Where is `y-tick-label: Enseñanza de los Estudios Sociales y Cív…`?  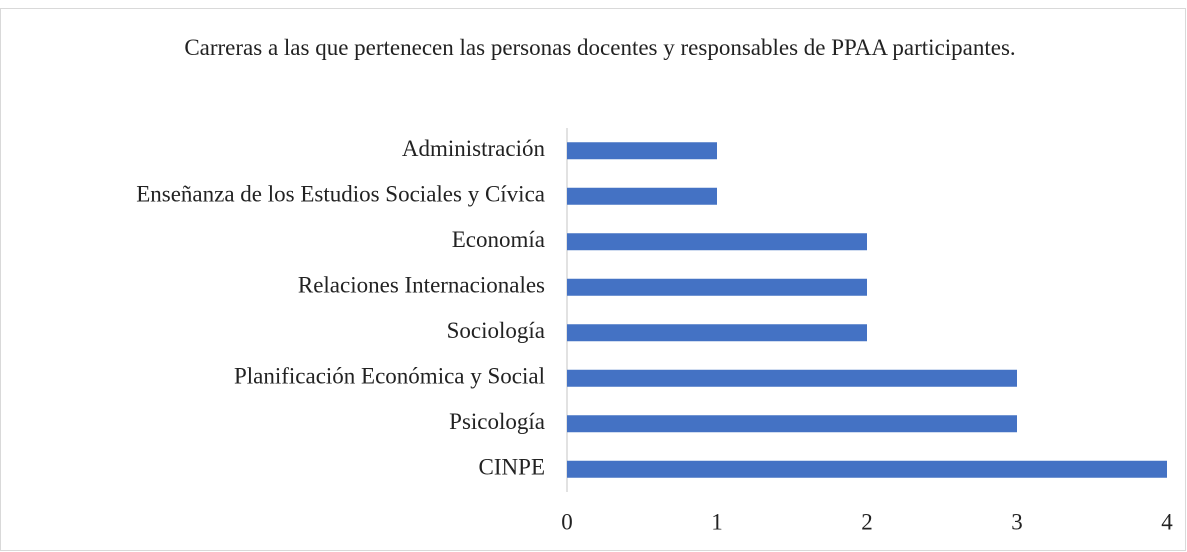
y-tick-label: Enseñanza de los Estudios Sociales y Cív… is located at coordinates (340, 194).